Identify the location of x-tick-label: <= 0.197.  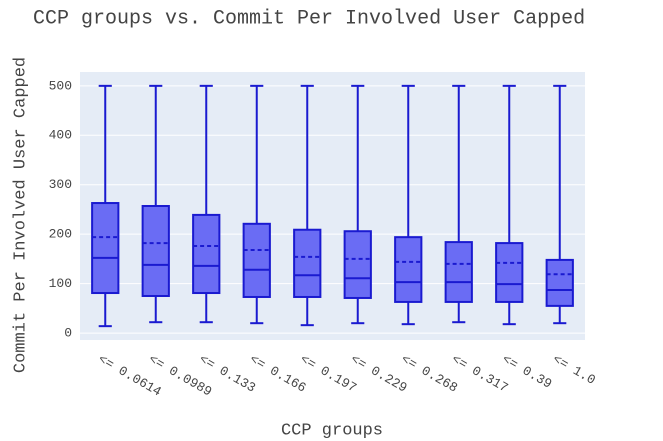
(329, 373).